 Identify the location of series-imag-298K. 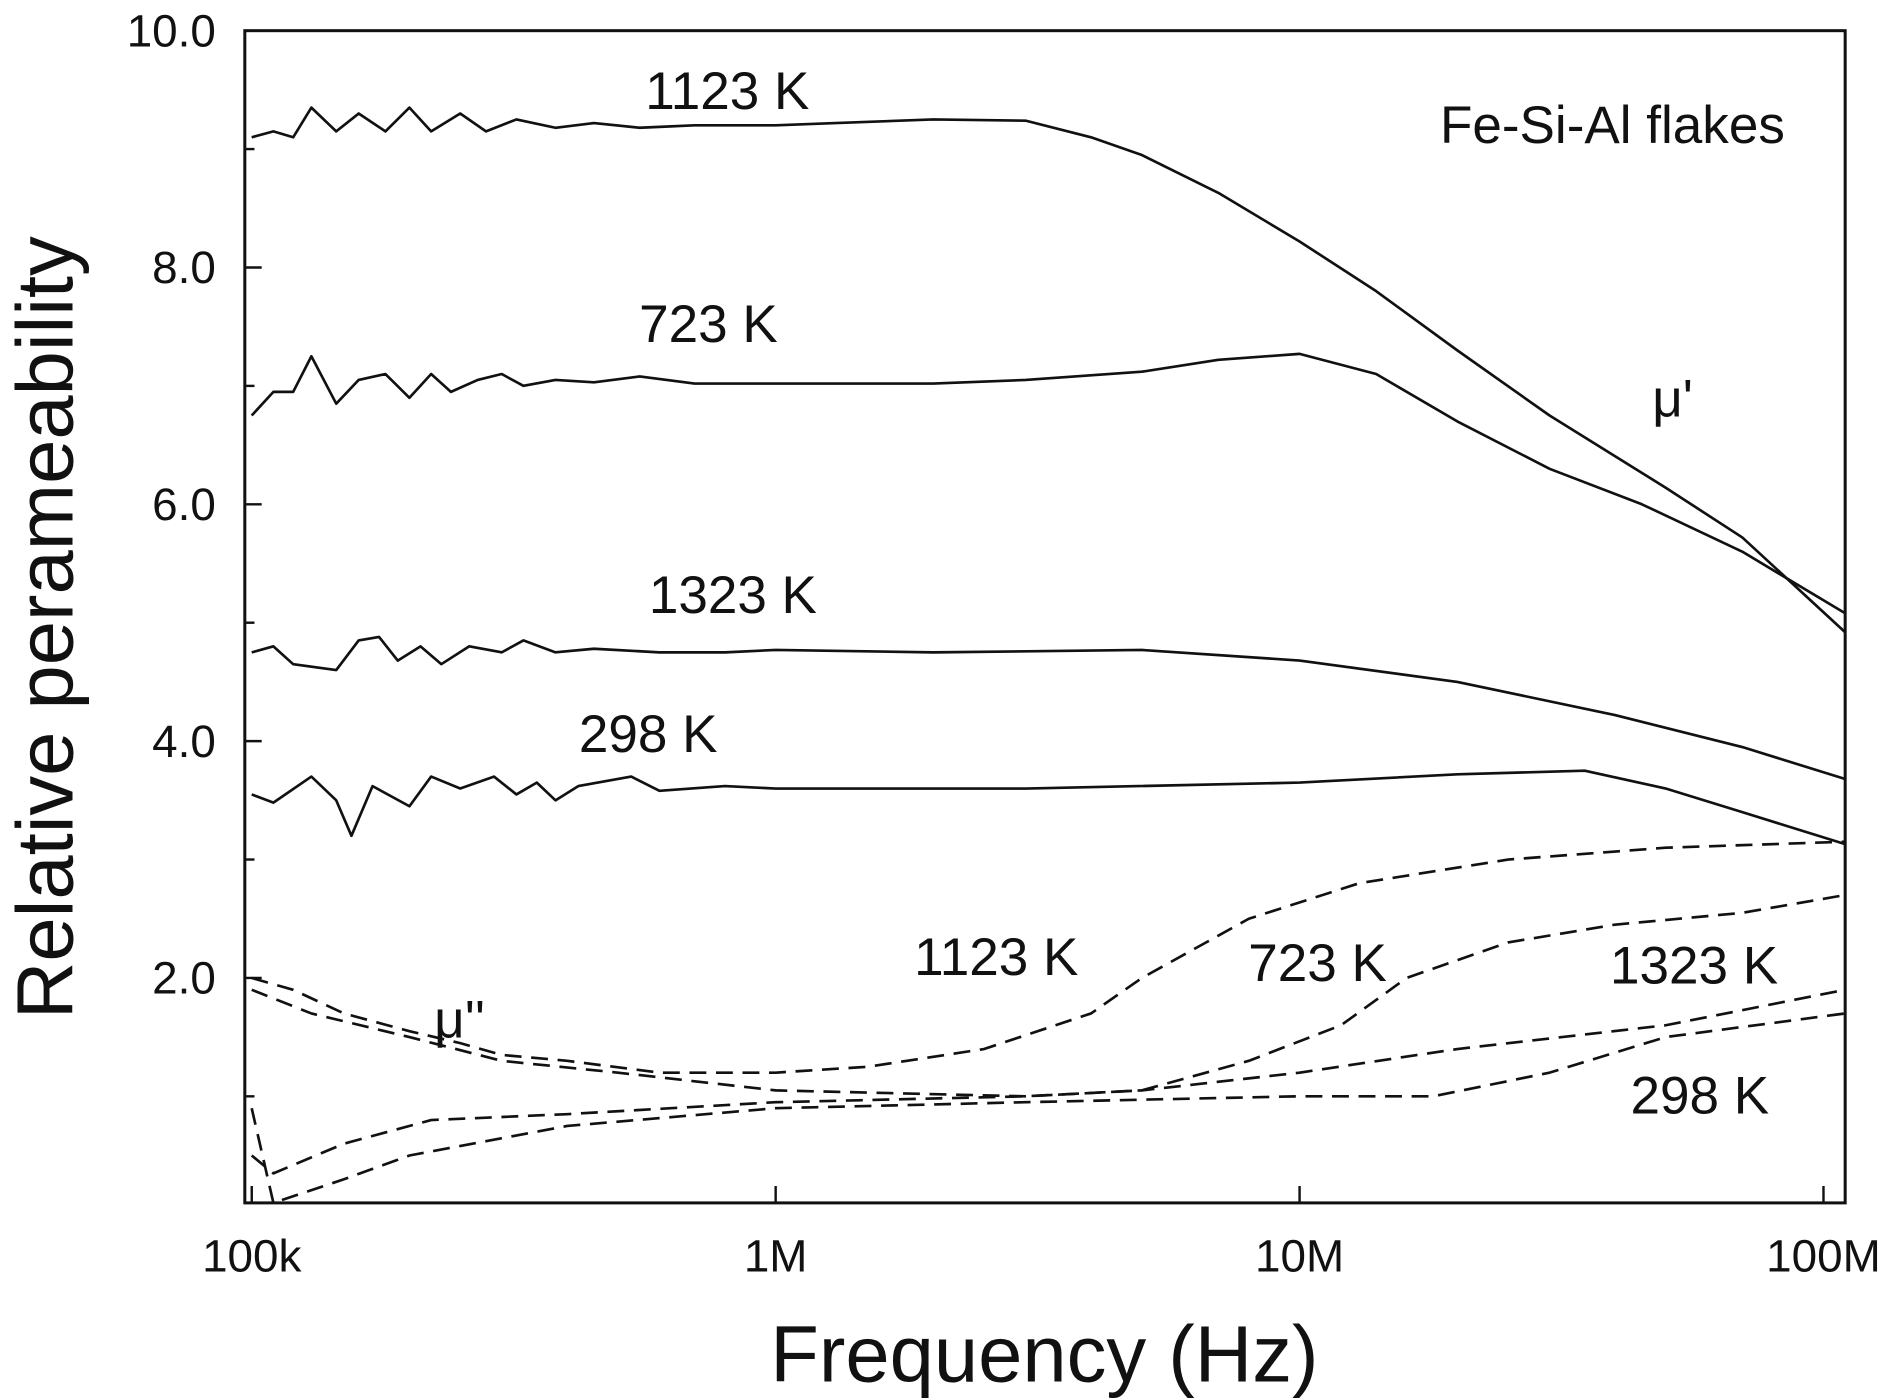
(1048, 1108).